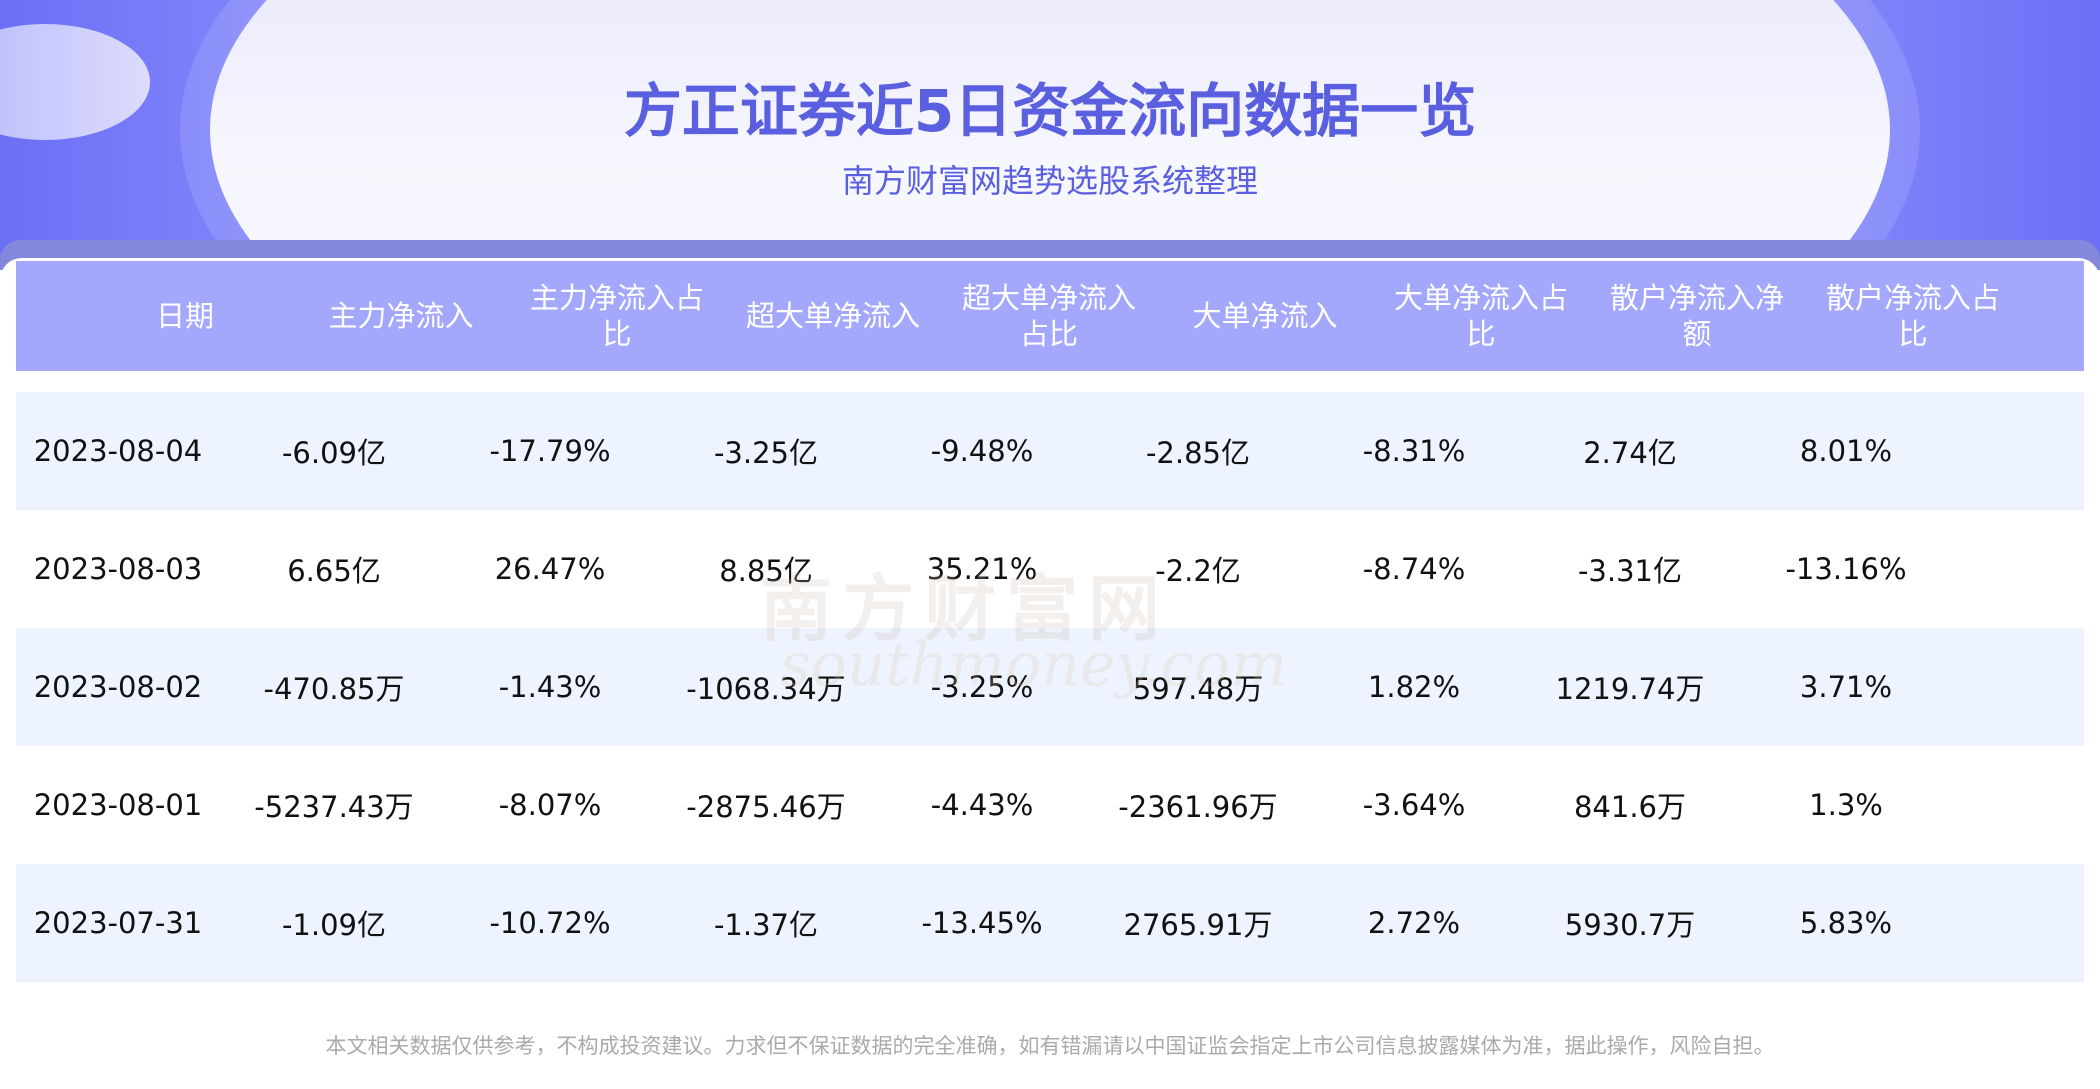 The image size is (2100, 1089). What do you see at coordinates (965, 609) in the screenshot?
I see `watermark: 南方财富网` at bounding box center [965, 609].